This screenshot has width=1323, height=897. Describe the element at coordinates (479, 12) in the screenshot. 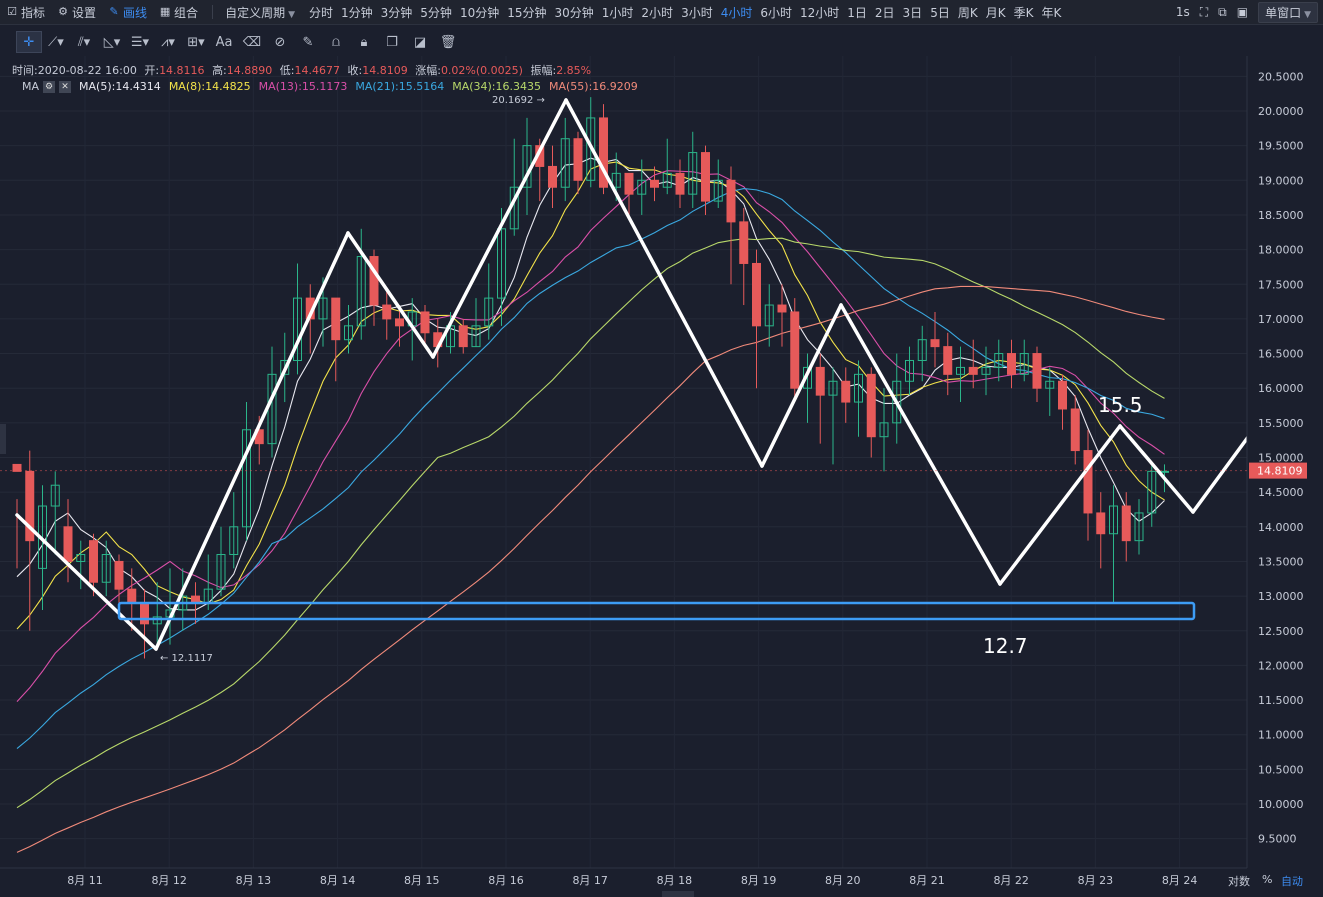

I see `period-tab-4: 10分钟` at that location.